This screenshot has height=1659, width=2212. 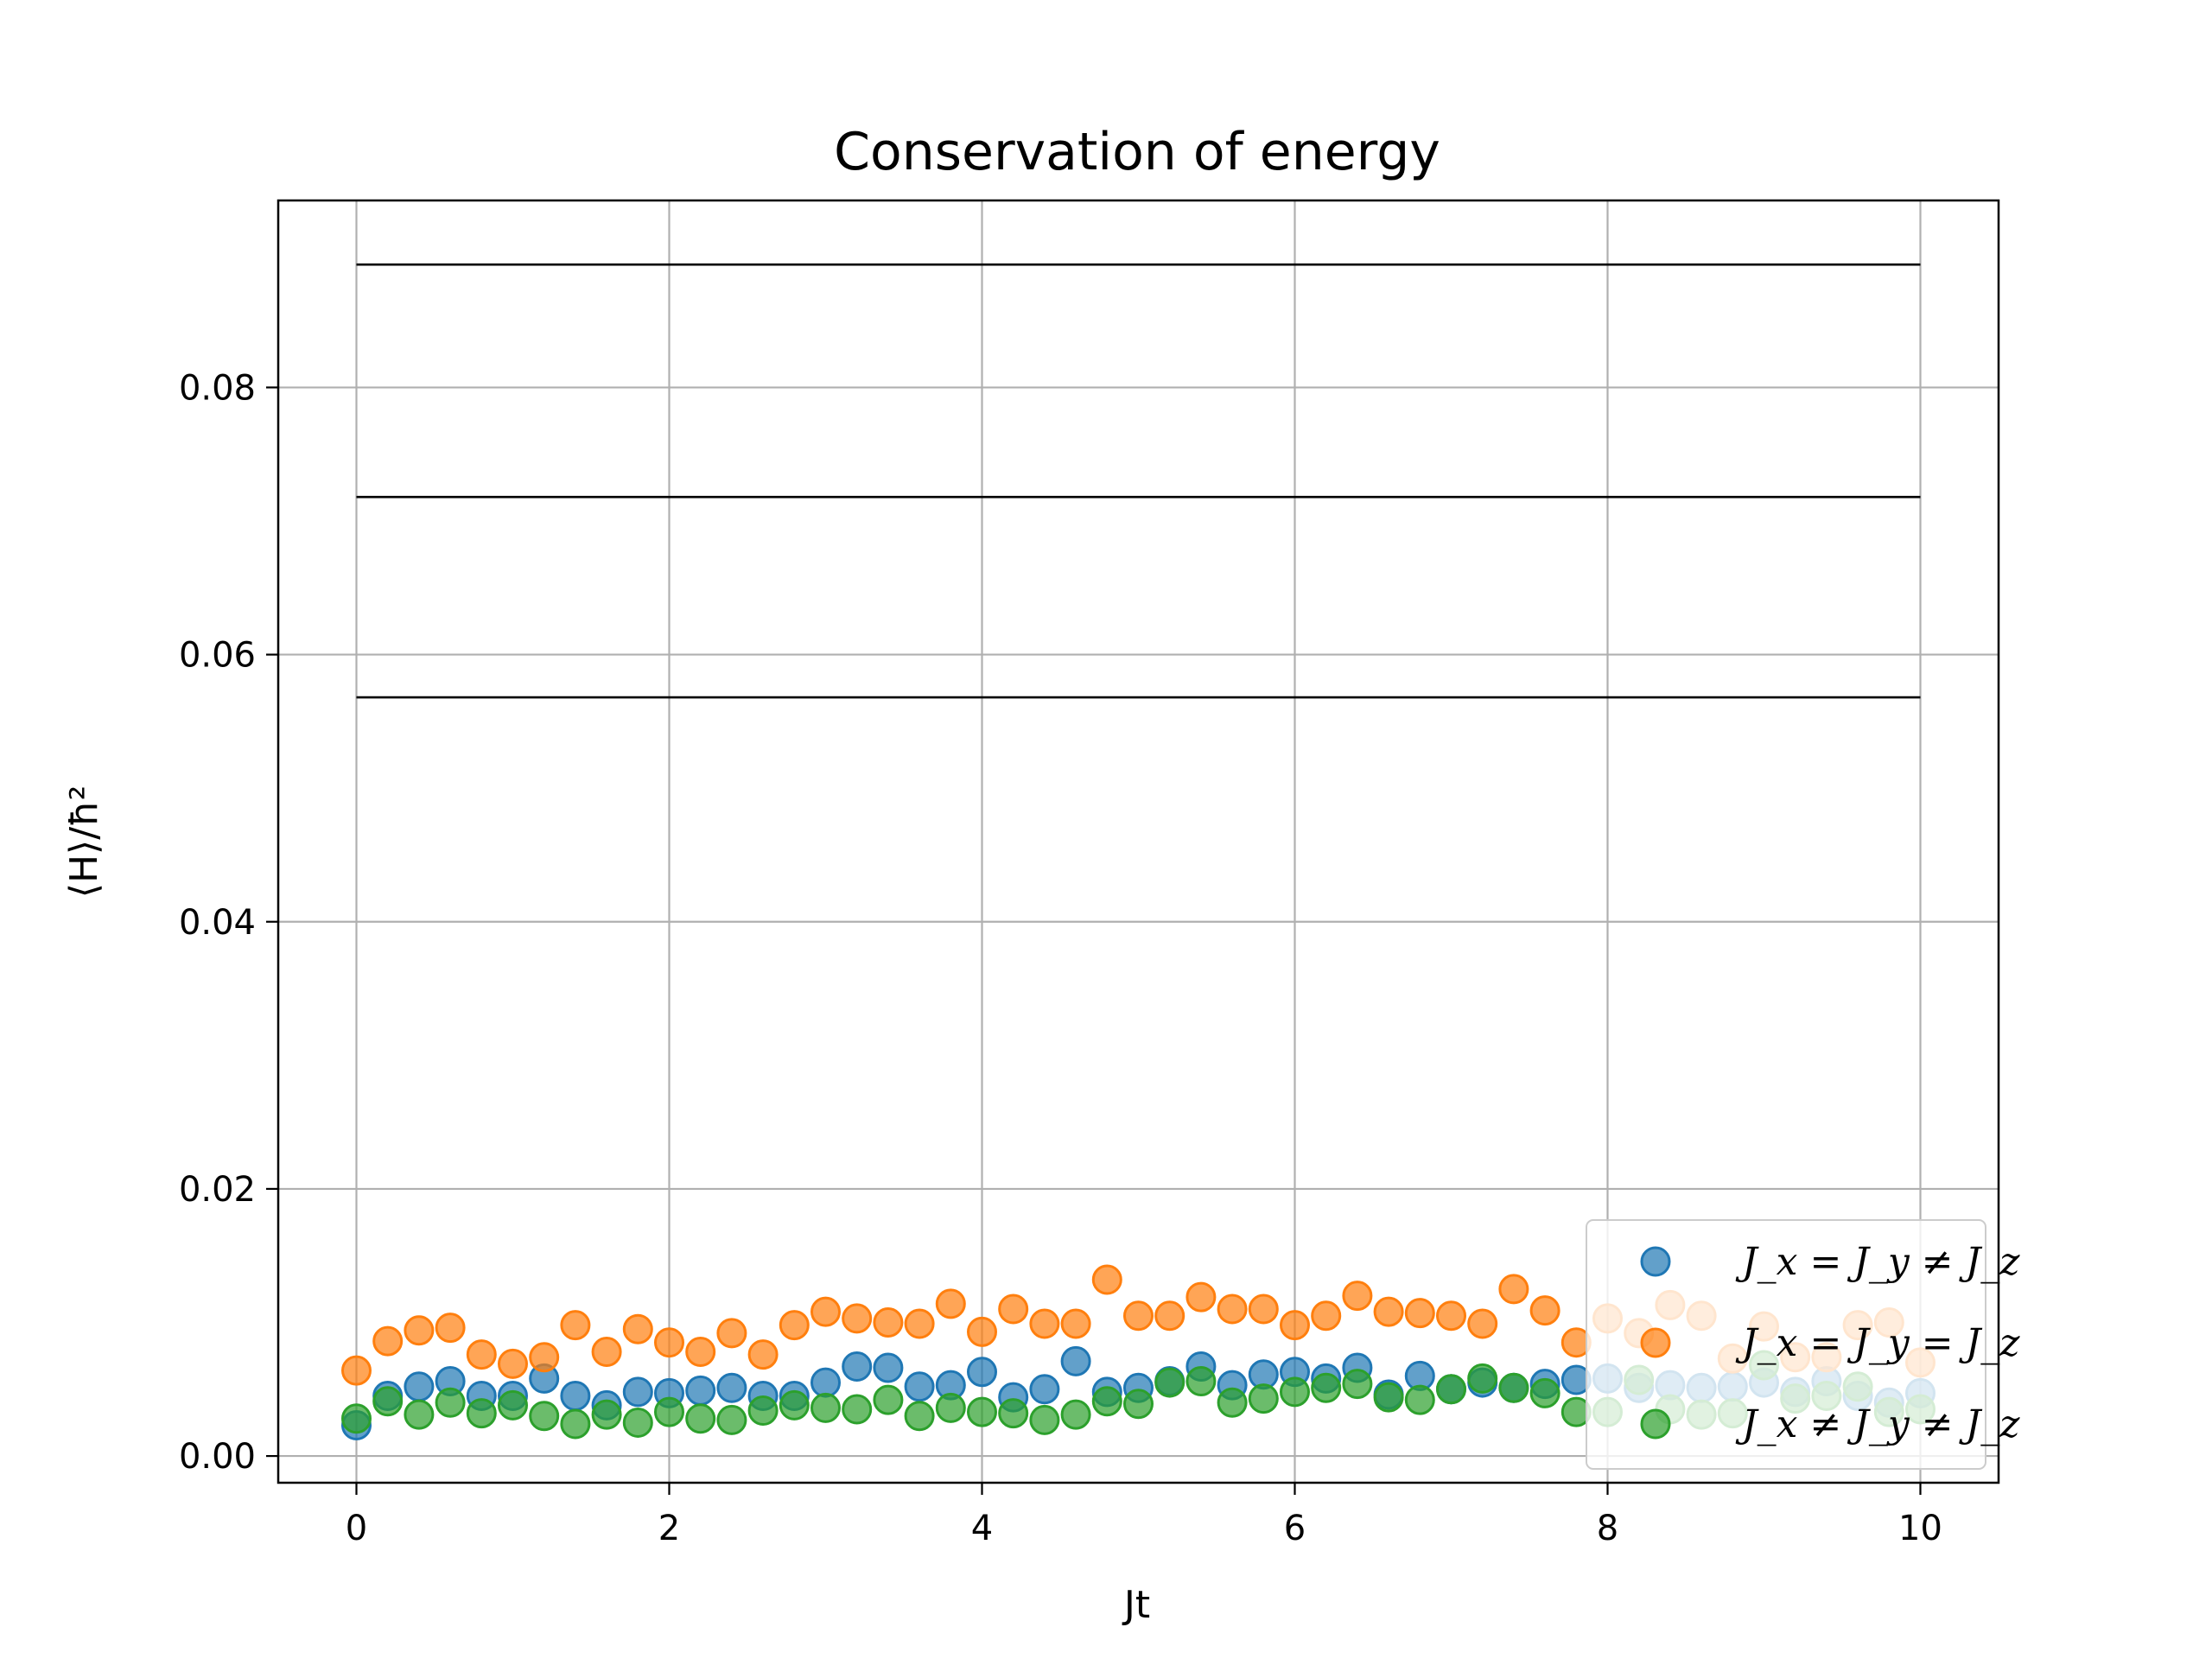 I want to click on x-tick-label: 6, so click(x=1295, y=1528).